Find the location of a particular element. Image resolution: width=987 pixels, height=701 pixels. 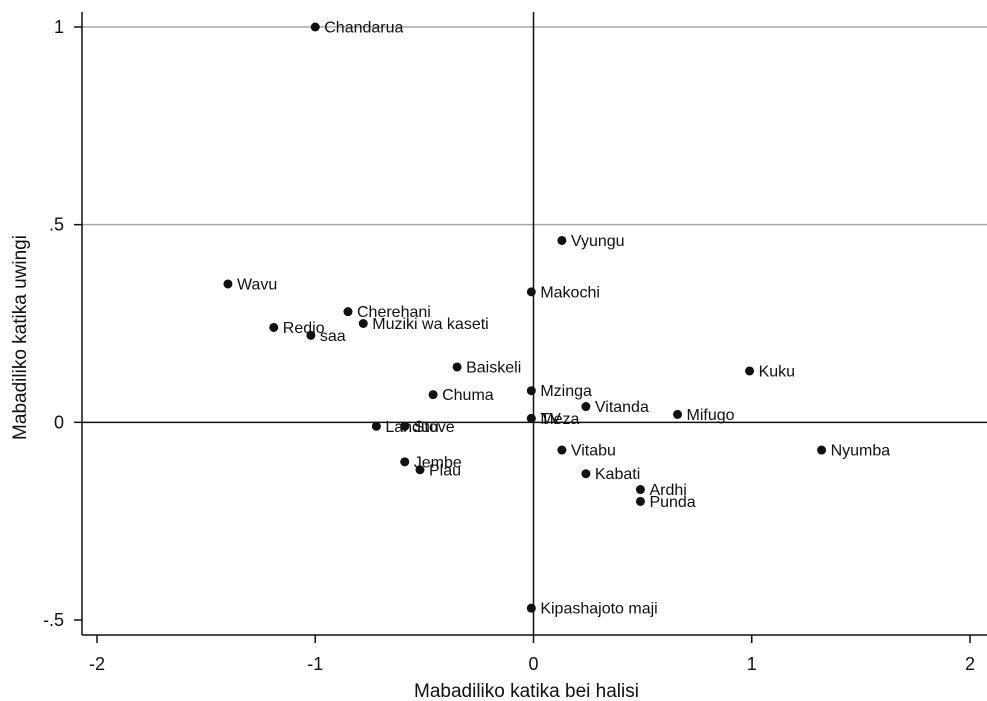

x-tick-label: -2 is located at coordinates (97, 664).